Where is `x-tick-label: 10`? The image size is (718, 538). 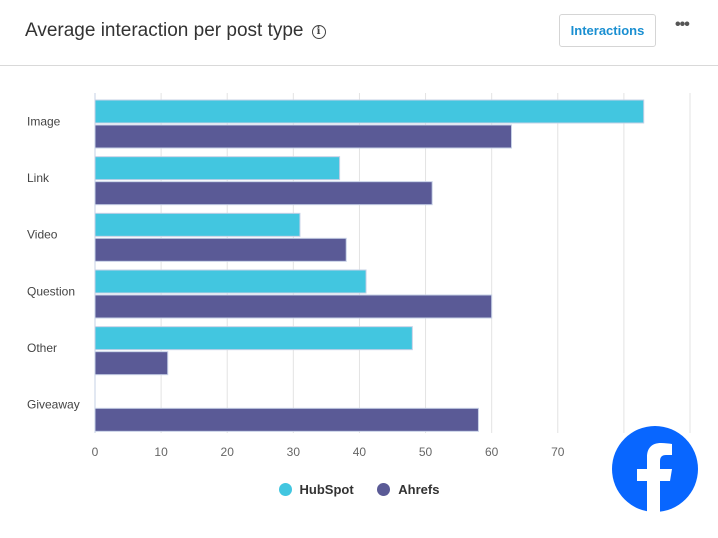 x-tick-label: 10 is located at coordinates (161, 452).